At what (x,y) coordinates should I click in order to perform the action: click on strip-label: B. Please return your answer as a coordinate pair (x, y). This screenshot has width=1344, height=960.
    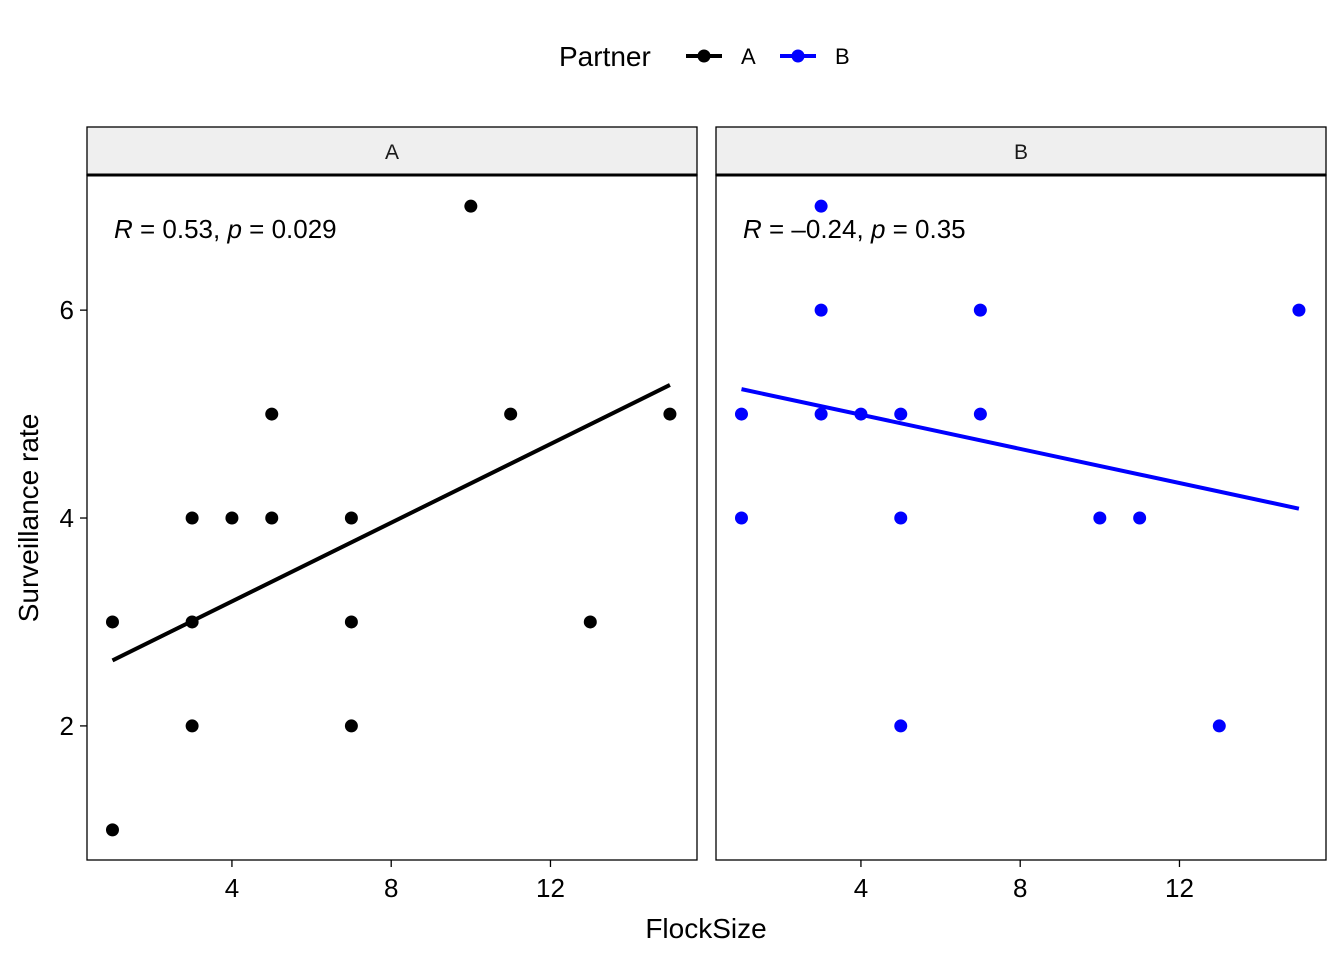
    Looking at the image, I should click on (1021, 152).